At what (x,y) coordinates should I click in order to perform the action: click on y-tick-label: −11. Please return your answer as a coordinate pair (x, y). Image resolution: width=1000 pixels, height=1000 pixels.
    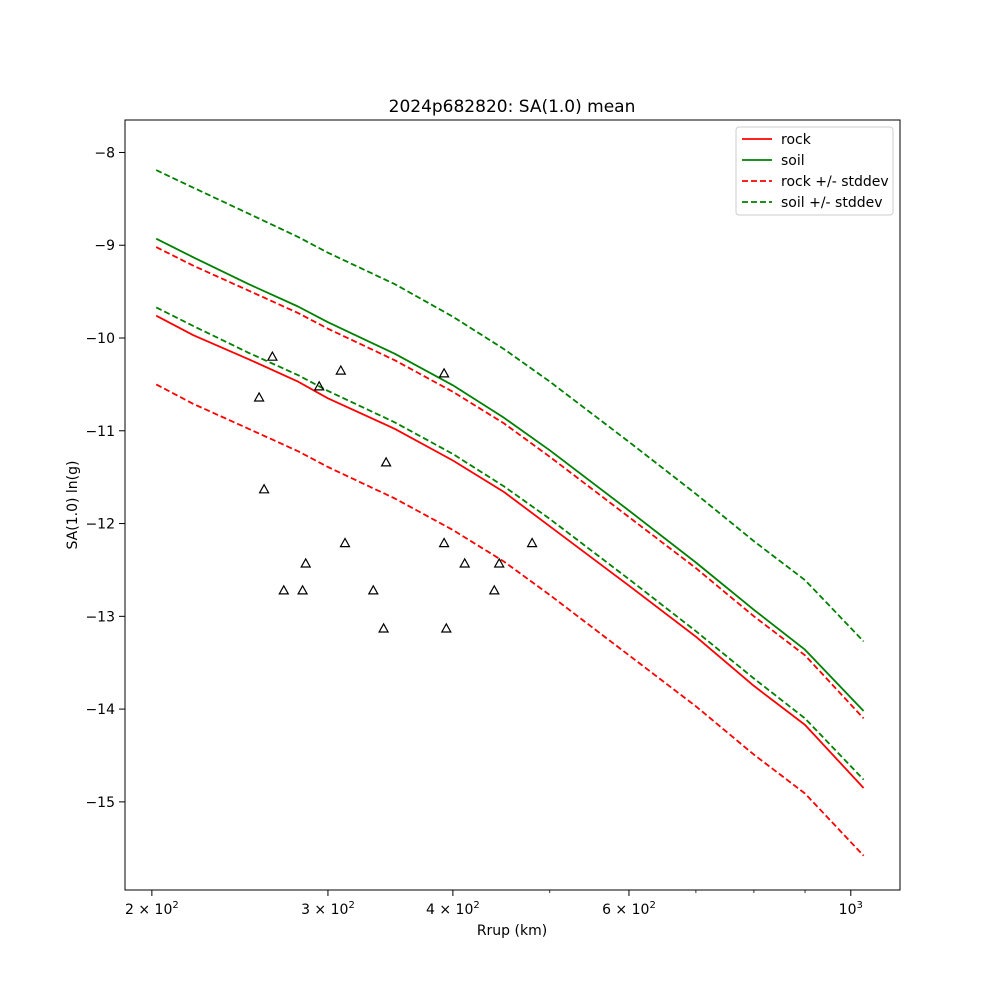
    Looking at the image, I should click on (100, 432).